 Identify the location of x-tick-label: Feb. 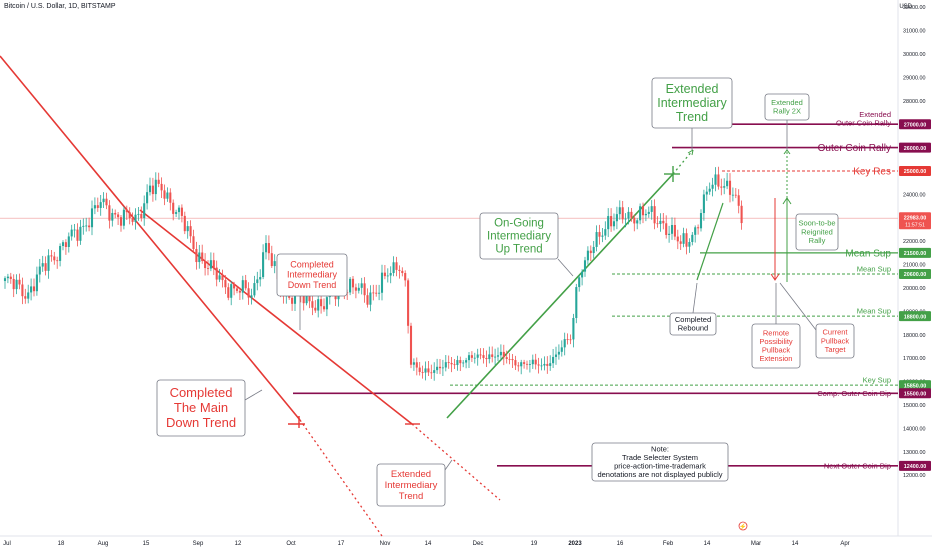
(668, 544).